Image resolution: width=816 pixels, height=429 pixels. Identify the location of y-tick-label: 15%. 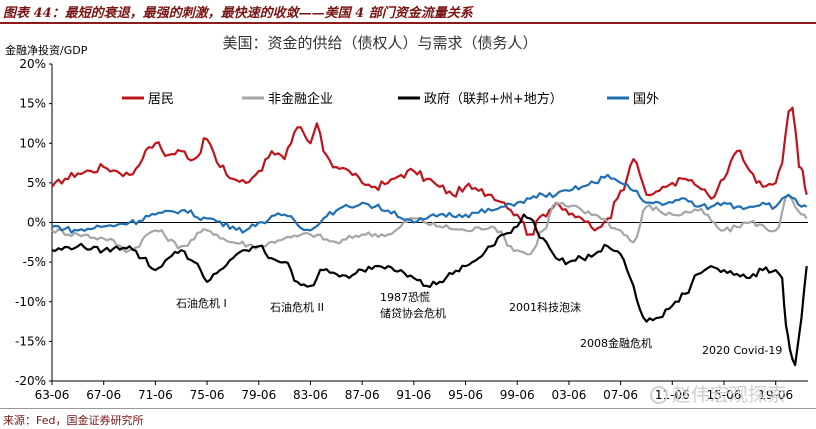
(32, 104).